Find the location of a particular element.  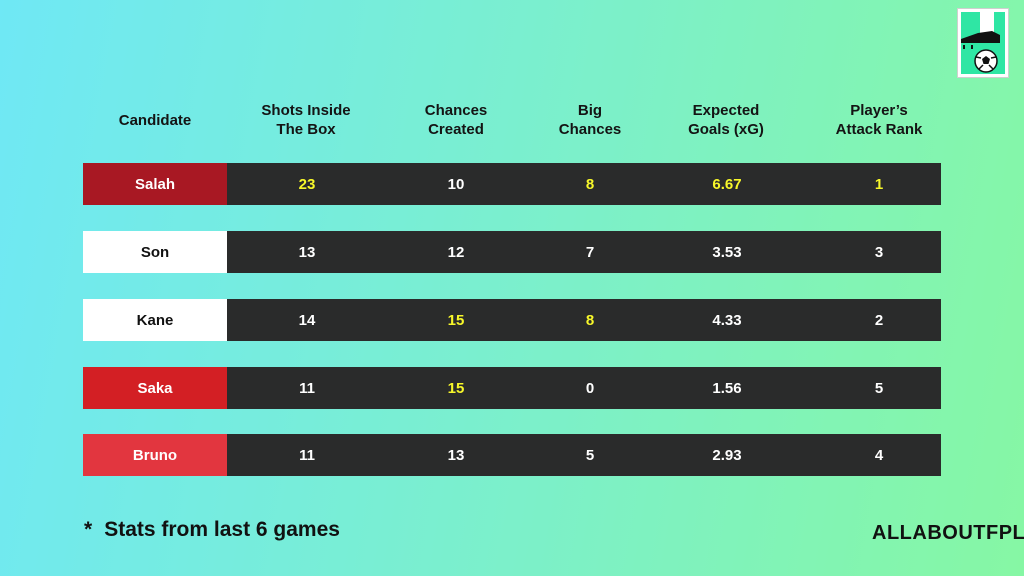

table-row: Salah 23 10 8 6.67 1 is located at coordinates (512, 184).